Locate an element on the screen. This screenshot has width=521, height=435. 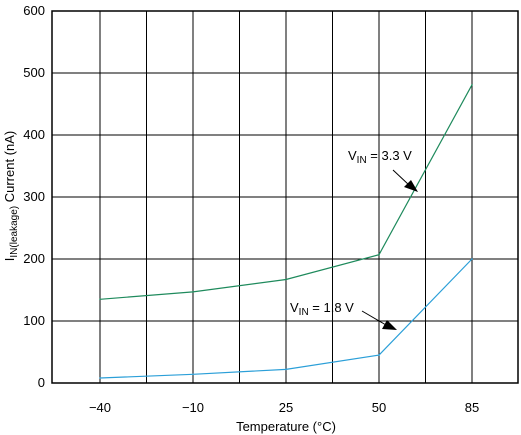
x-tick-label: −10 is located at coordinates (193, 407).